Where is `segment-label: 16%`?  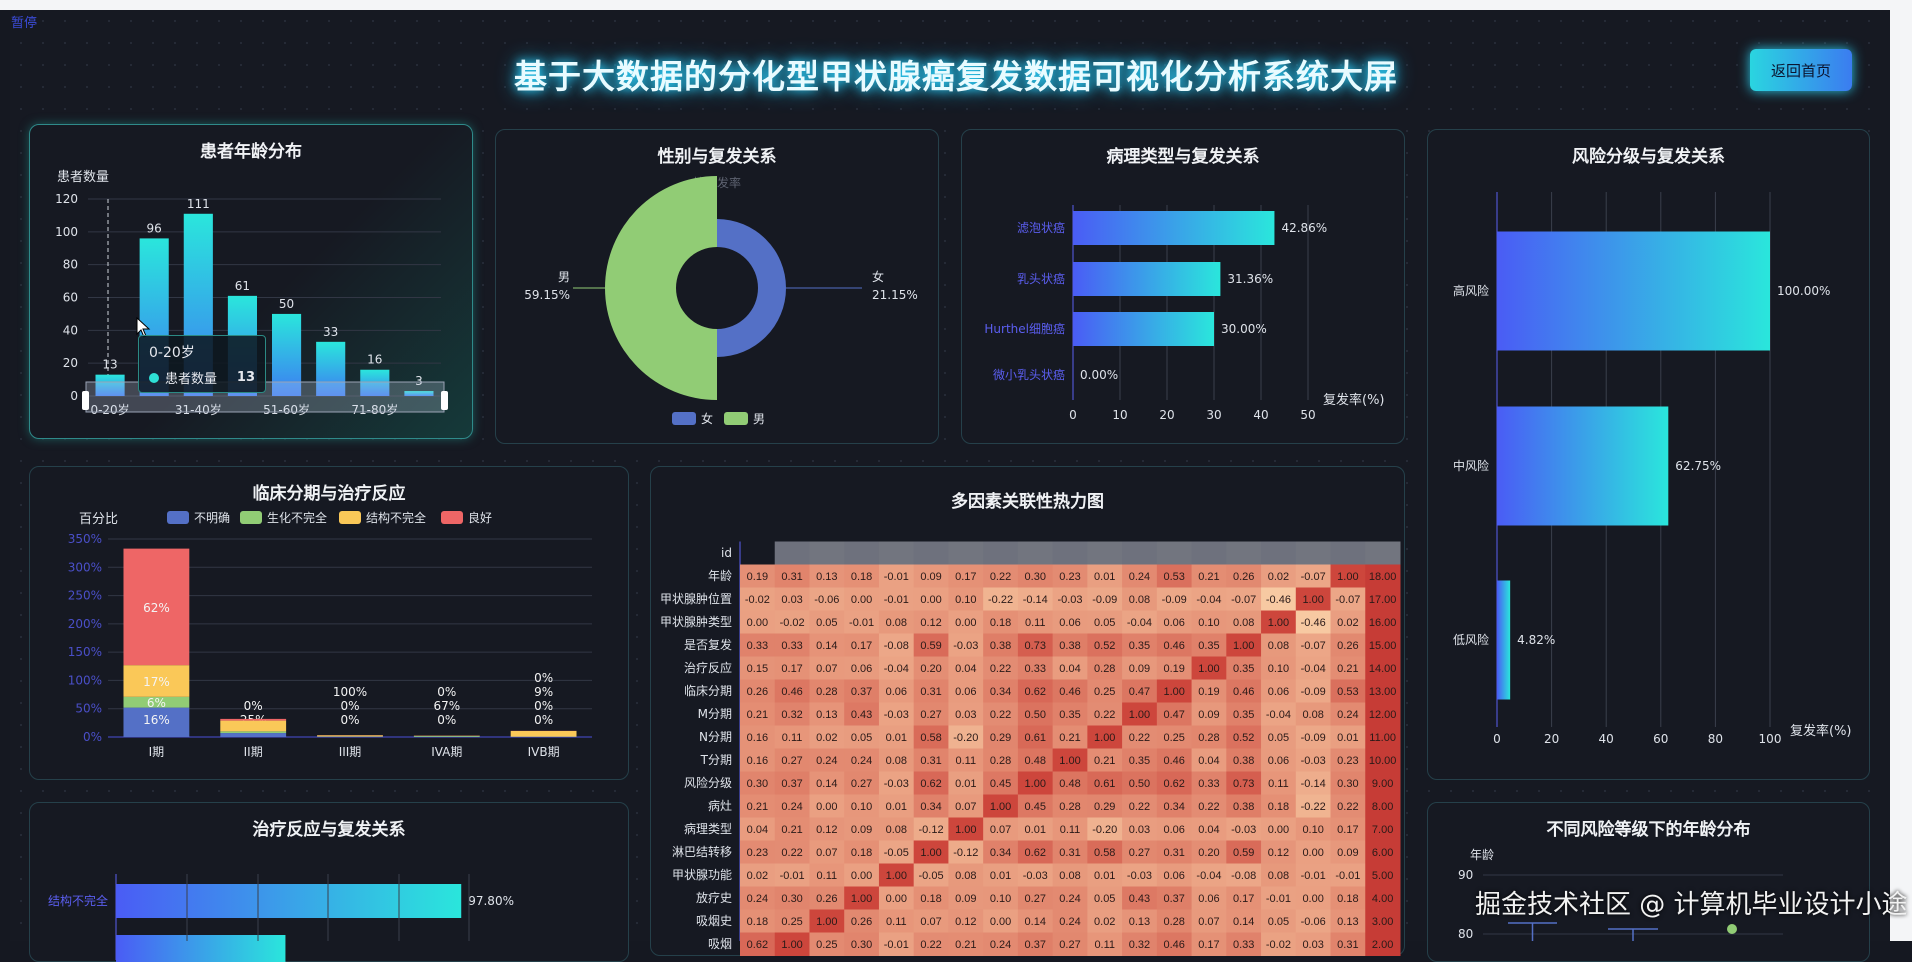
segment-label: 16% is located at coordinates (156, 720).